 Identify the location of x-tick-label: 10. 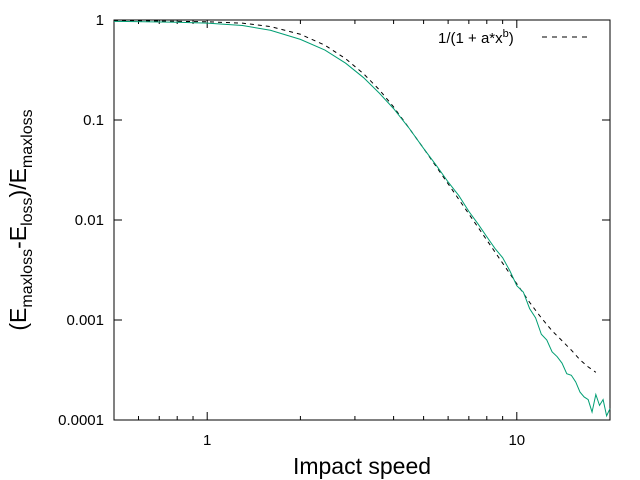
(516, 440).